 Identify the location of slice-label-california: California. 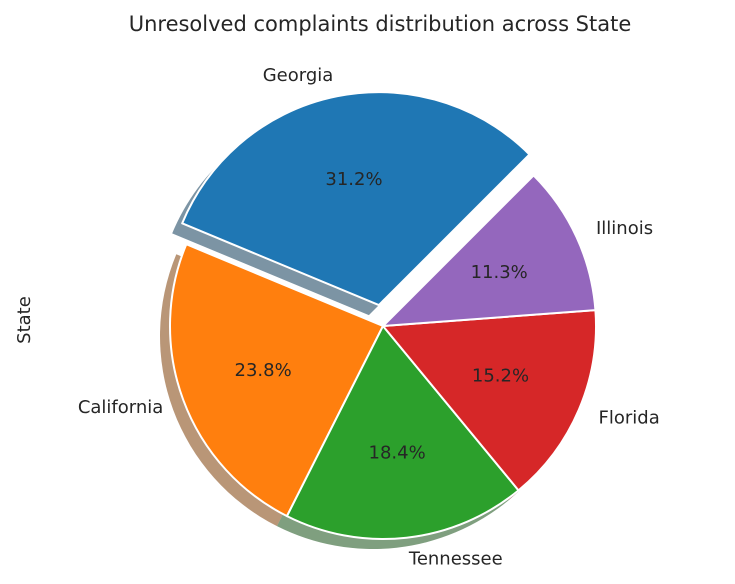
(120, 407).